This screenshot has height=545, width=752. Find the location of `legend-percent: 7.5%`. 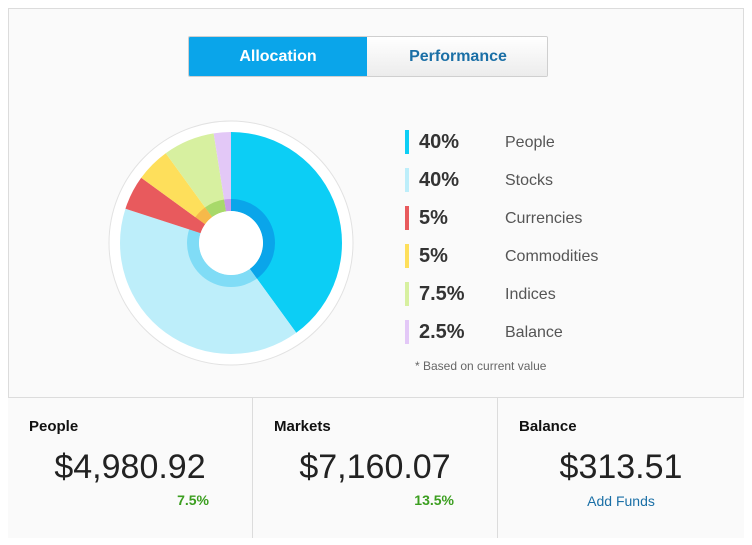

legend-percent: 7.5% is located at coordinates (442, 294).